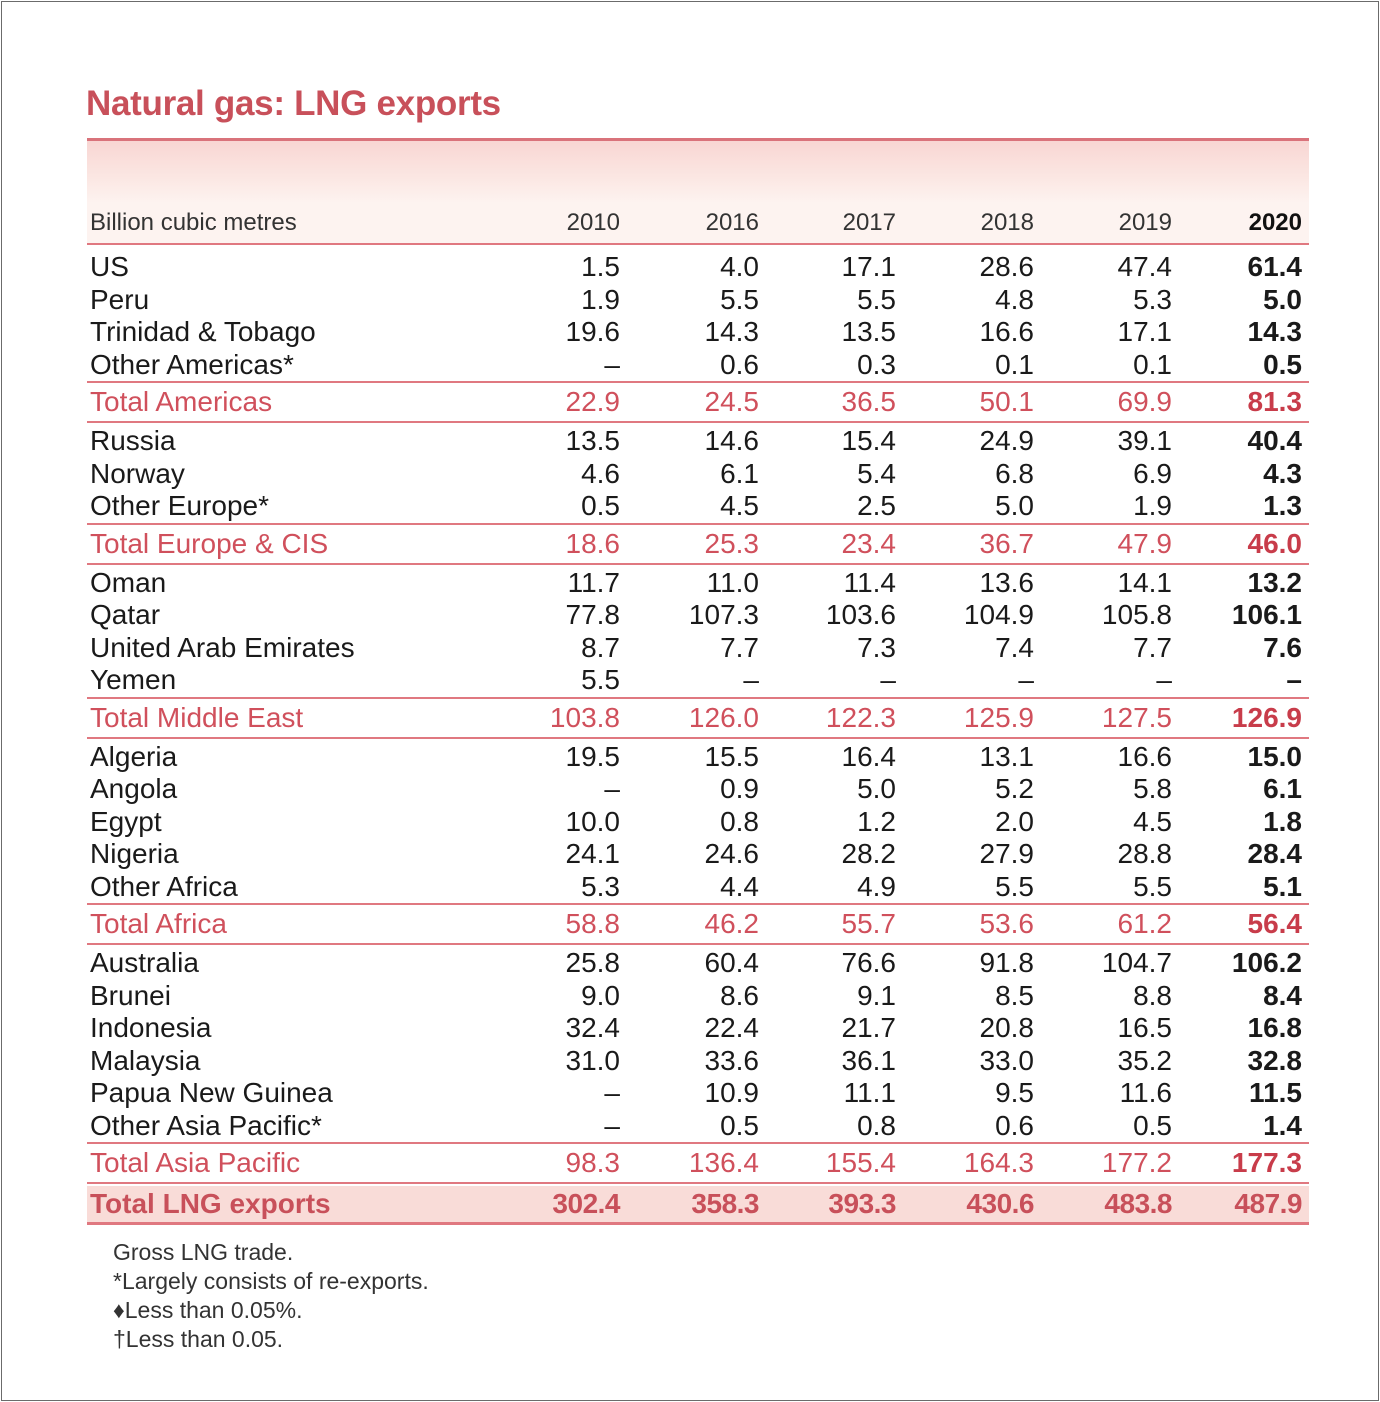 This screenshot has width=1380, height=1402. I want to click on row-value-2017: 11.1, so click(869, 1092).